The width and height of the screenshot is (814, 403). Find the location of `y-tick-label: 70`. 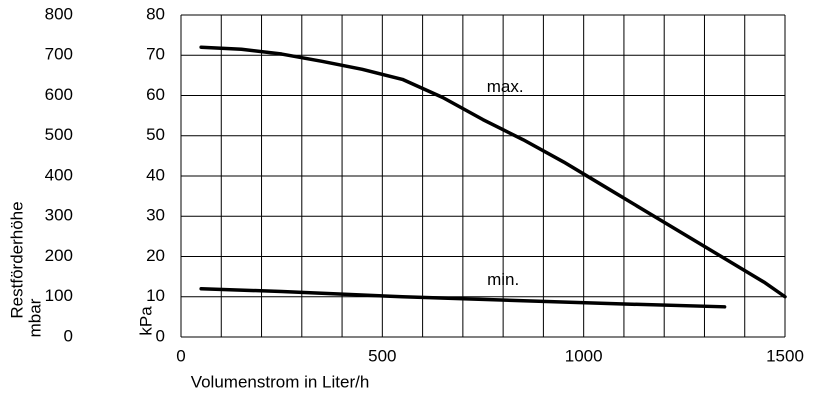

y-tick-label: 70 is located at coordinates (155, 54).